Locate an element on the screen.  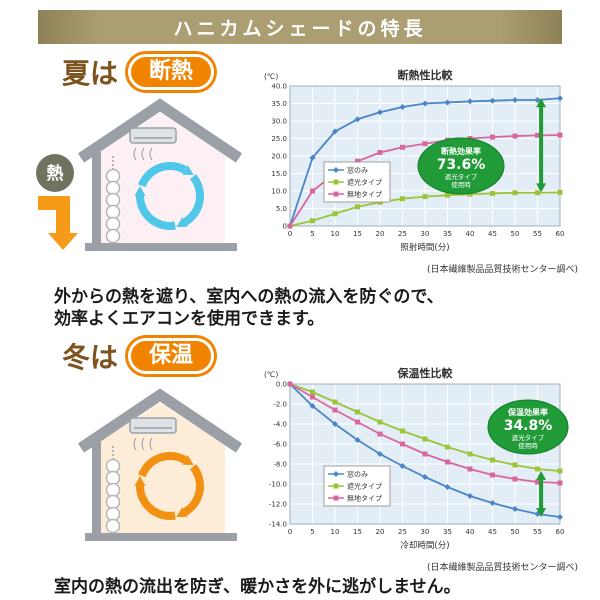
svg-text: 10.0 is located at coordinates (279, 192).